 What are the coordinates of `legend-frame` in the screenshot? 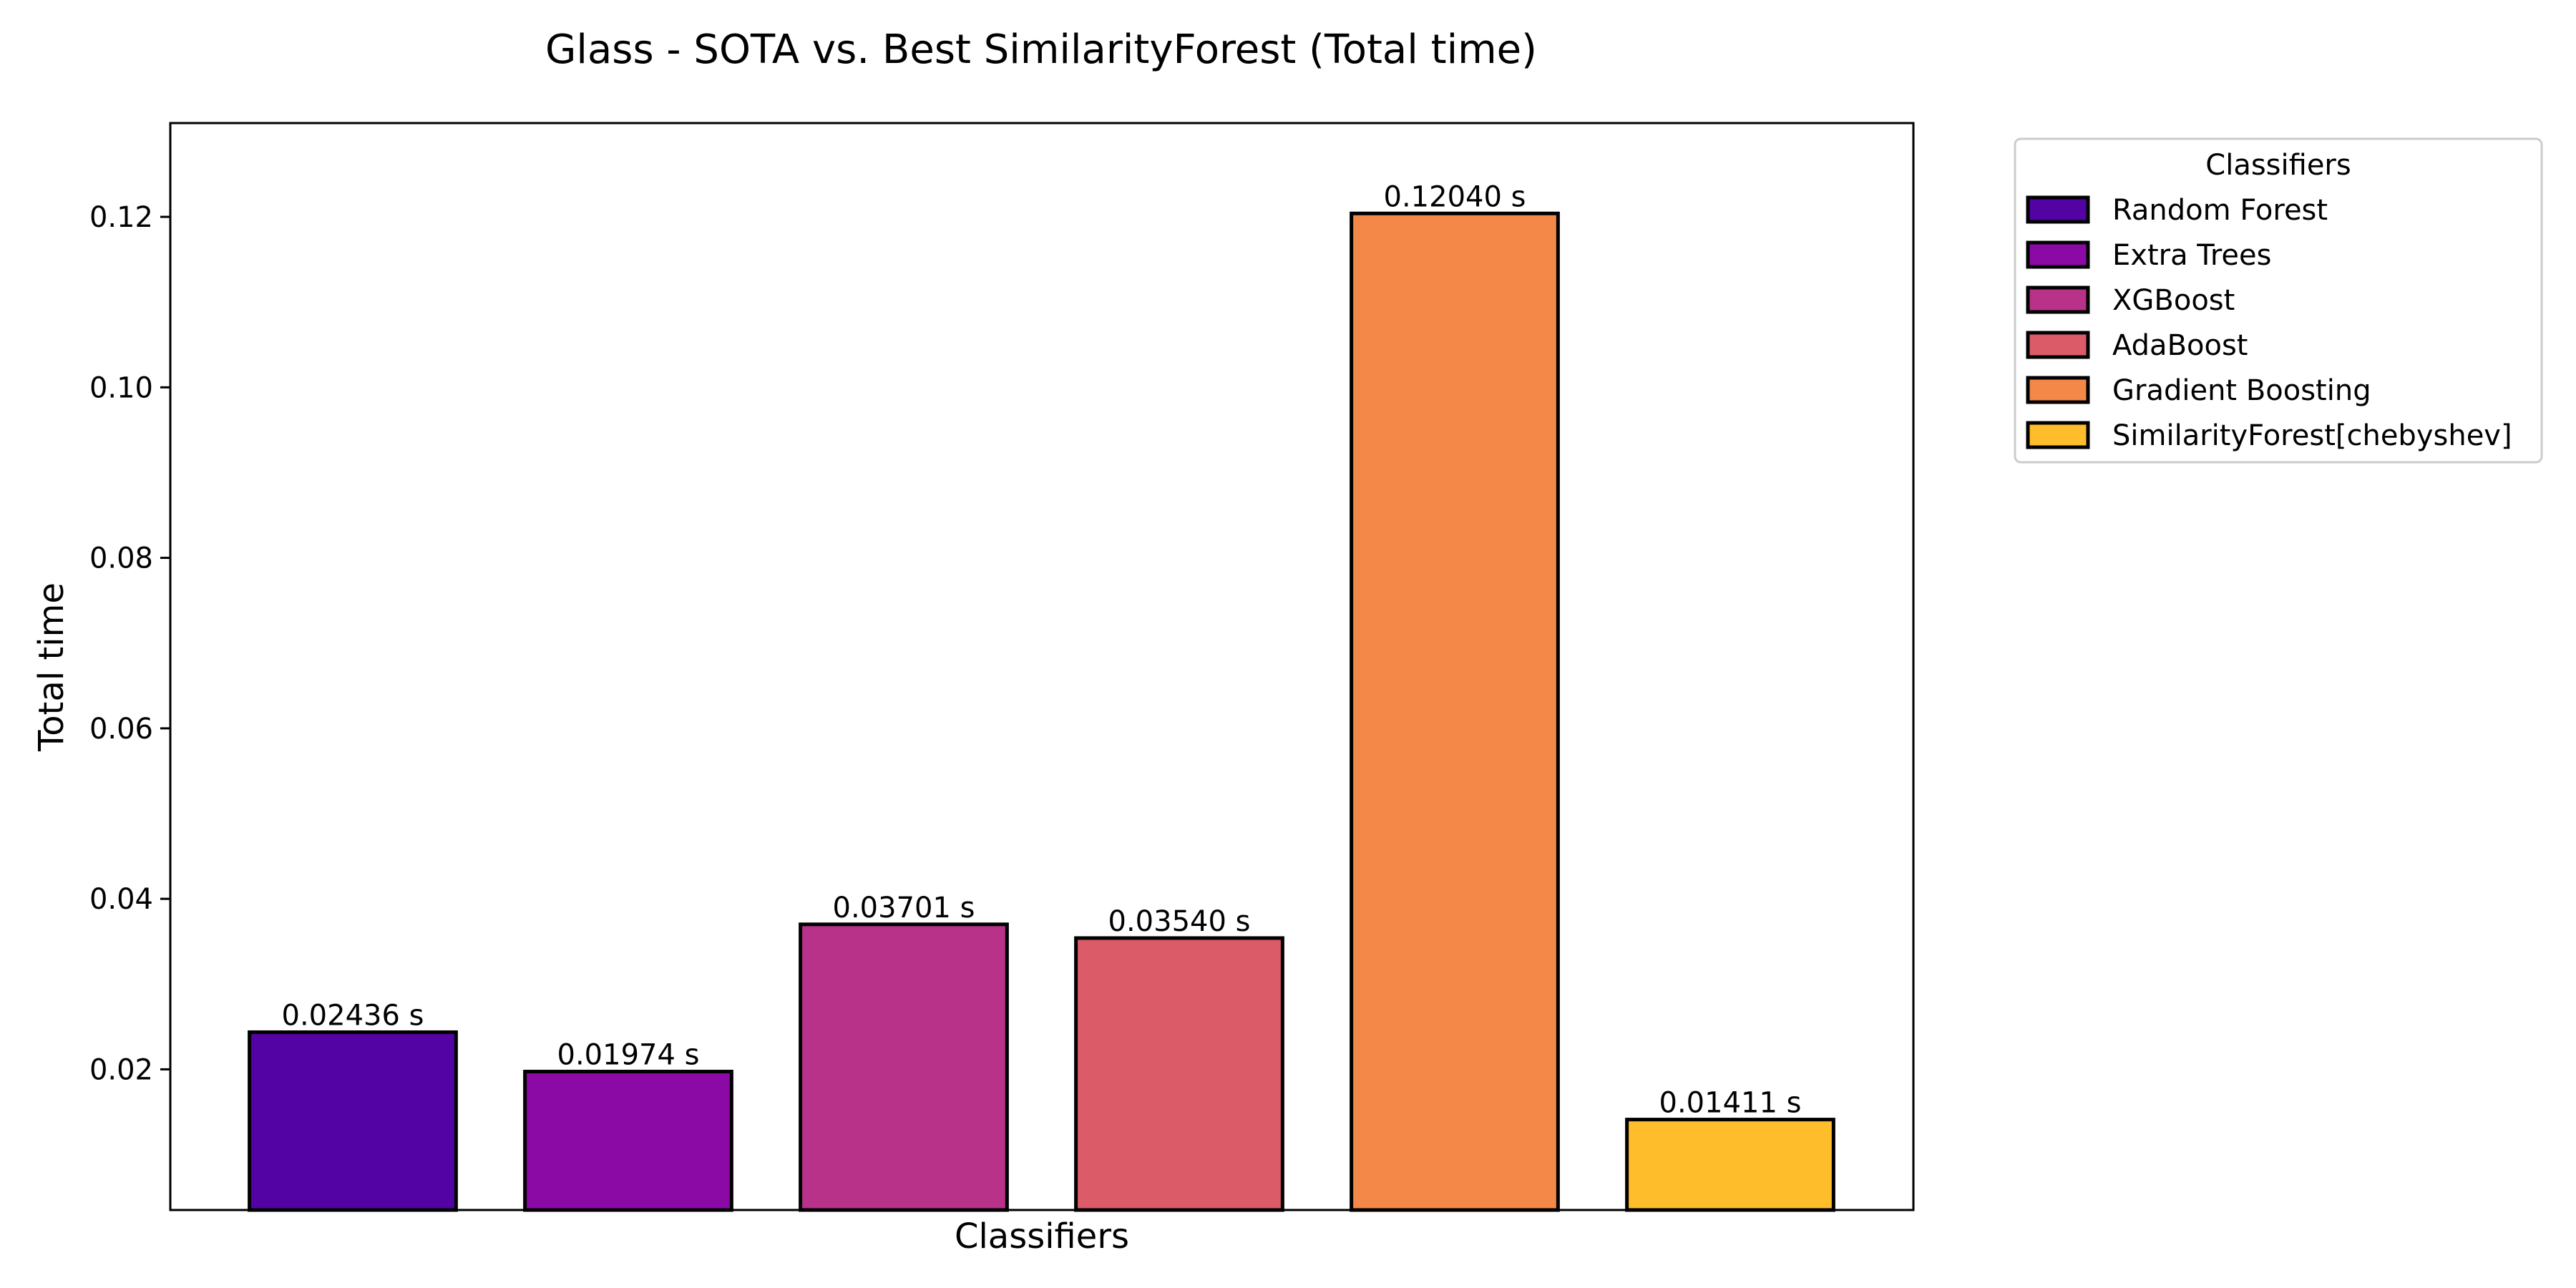 It's located at (2278, 300).